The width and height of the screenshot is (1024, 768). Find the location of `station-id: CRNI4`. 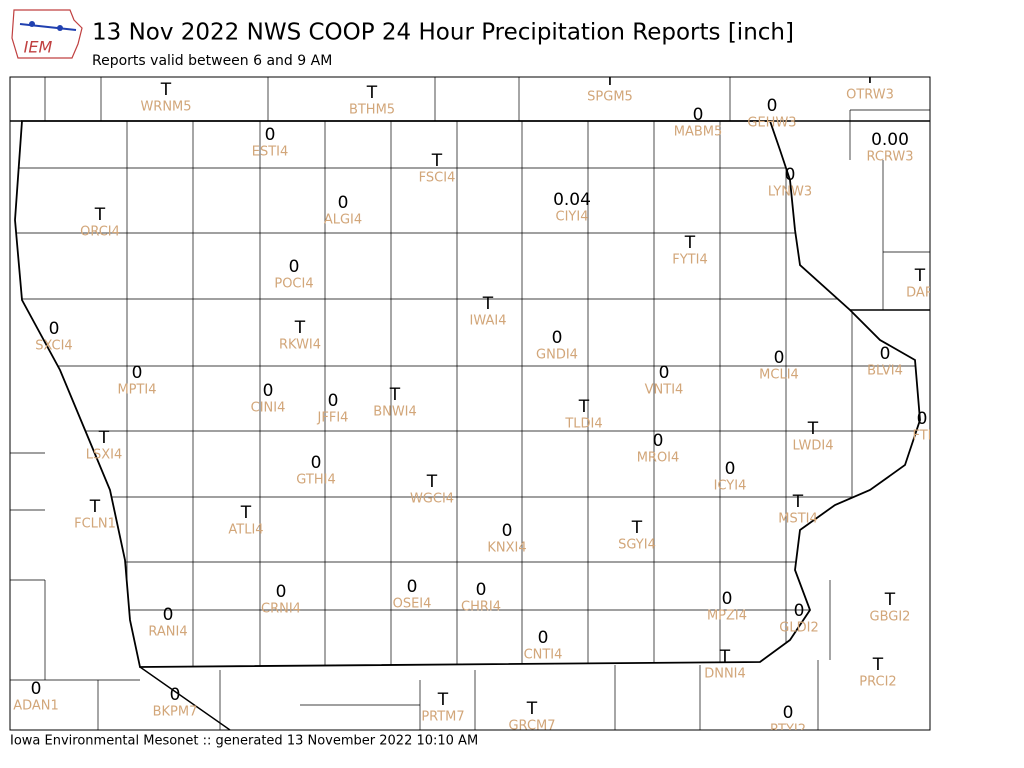

station-id: CRNI4 is located at coordinates (281, 609).